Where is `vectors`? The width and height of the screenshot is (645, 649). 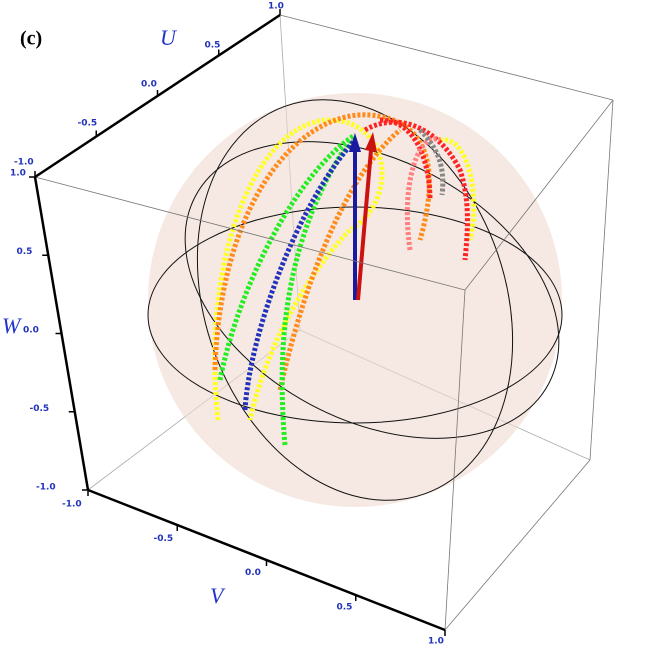 vectors is located at coordinates (363, 216).